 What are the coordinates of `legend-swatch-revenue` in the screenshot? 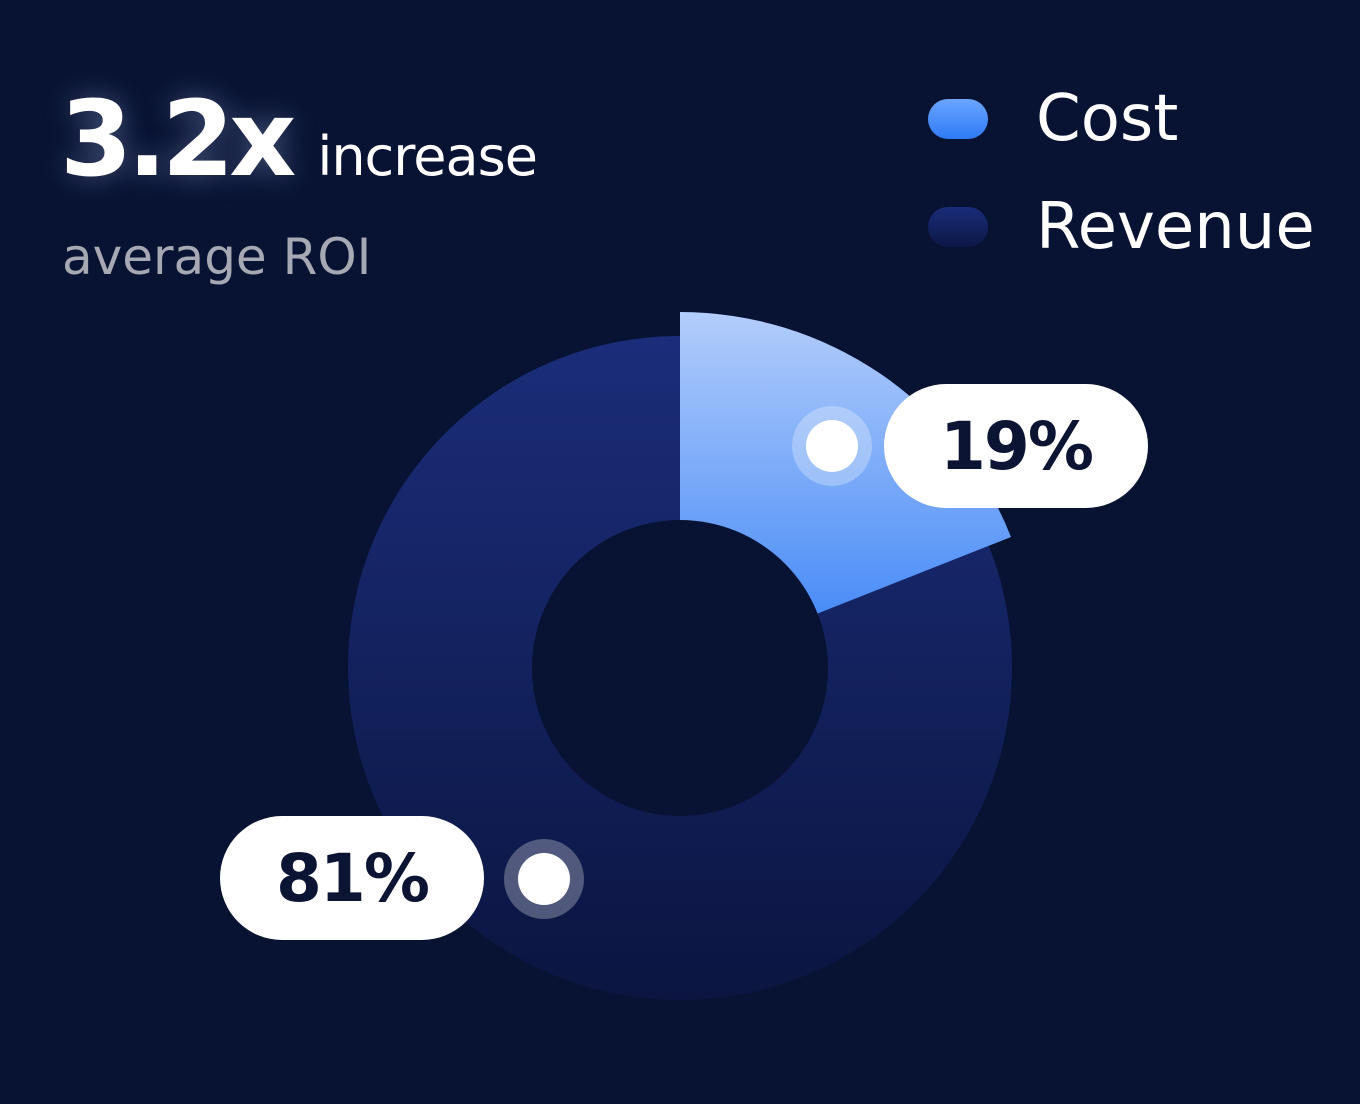 It's located at (958, 227).